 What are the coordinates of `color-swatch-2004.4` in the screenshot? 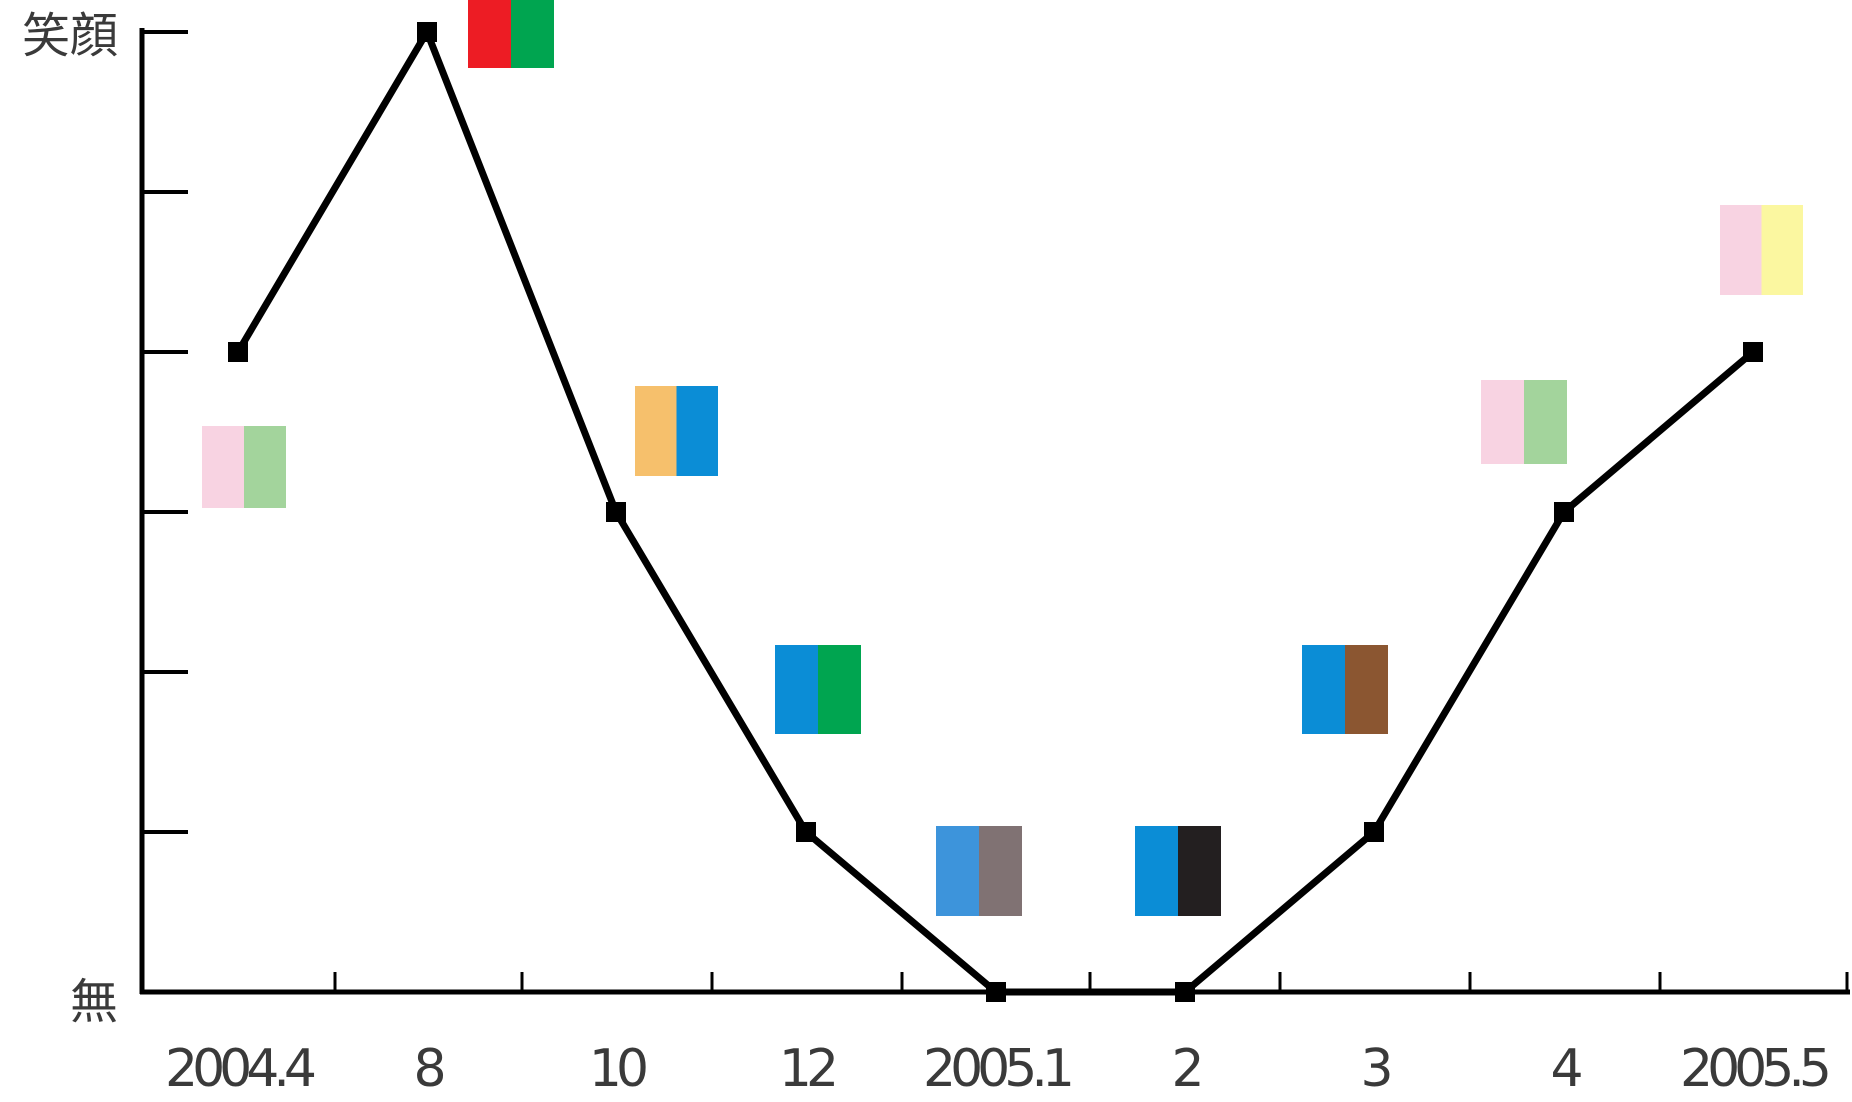 It's located at (244, 467).